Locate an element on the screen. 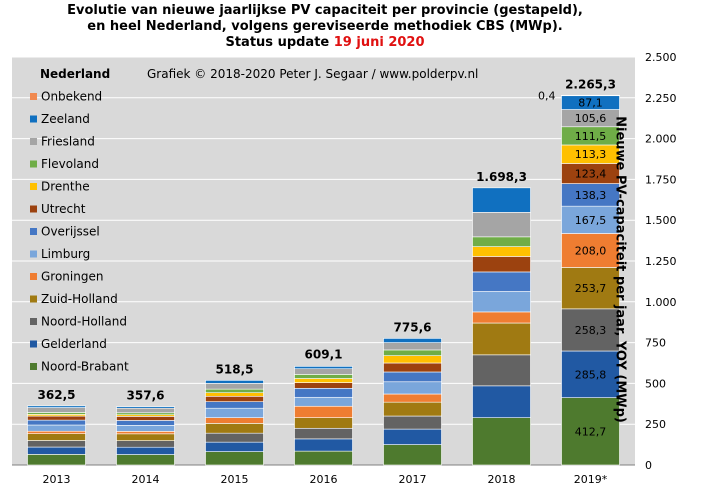 This screenshot has height=487, width=711. bar-total-label: 518,5 is located at coordinates (235, 369).